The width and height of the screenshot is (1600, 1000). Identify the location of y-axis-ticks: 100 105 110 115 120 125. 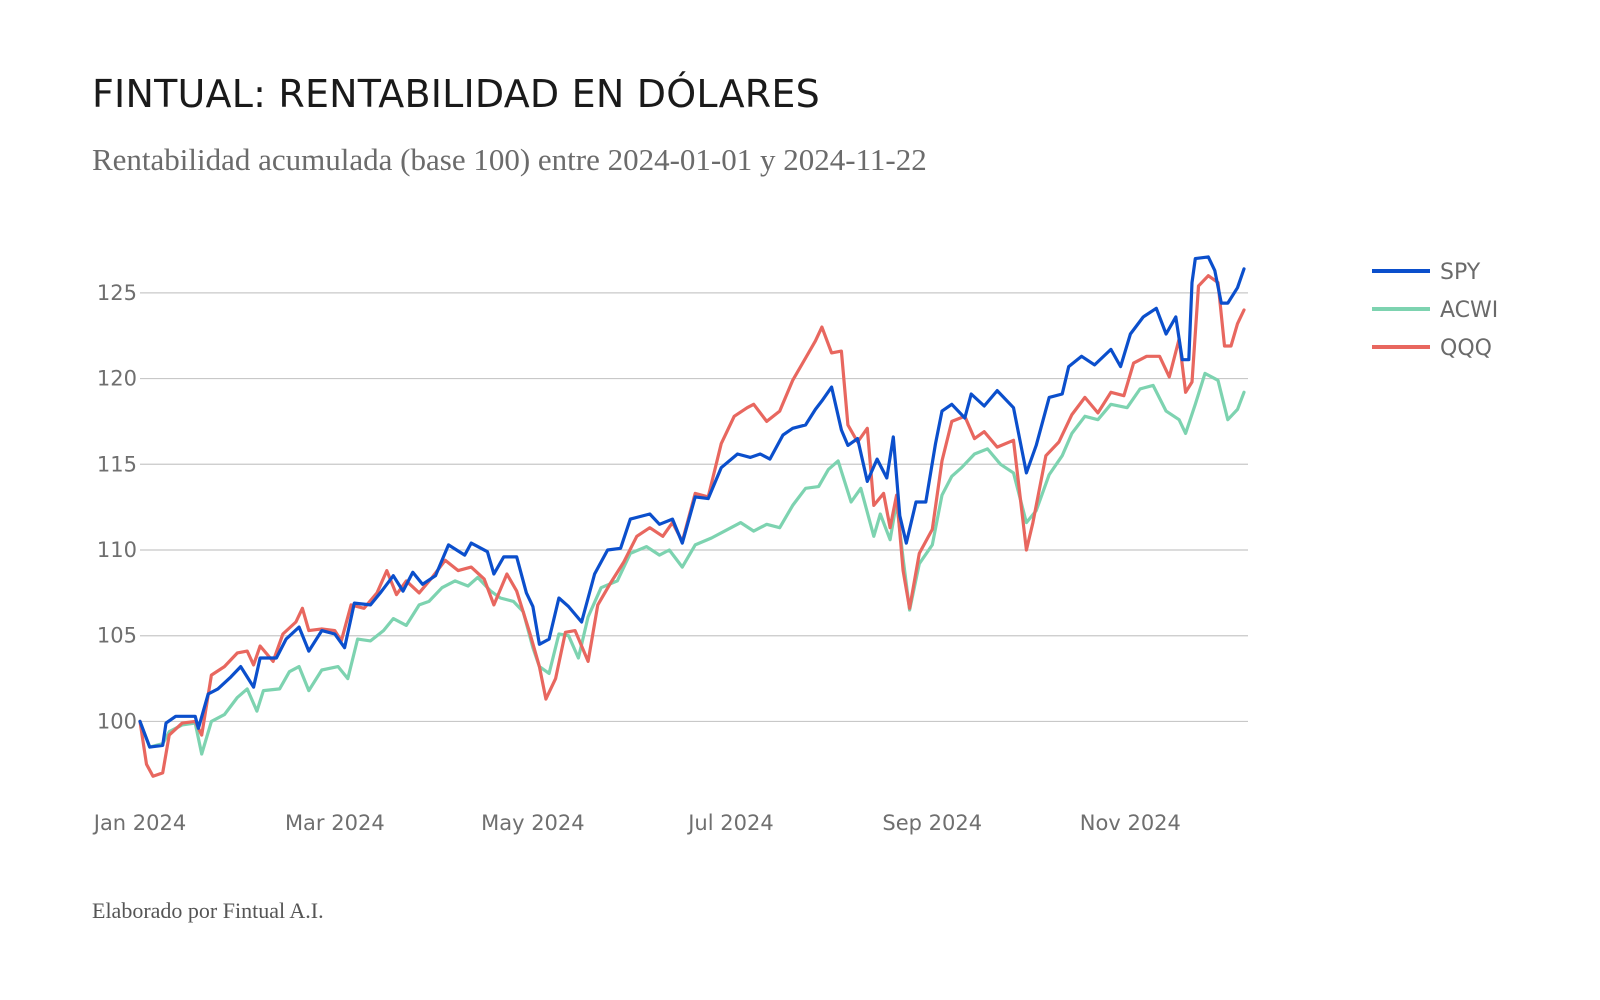
(117, 507).